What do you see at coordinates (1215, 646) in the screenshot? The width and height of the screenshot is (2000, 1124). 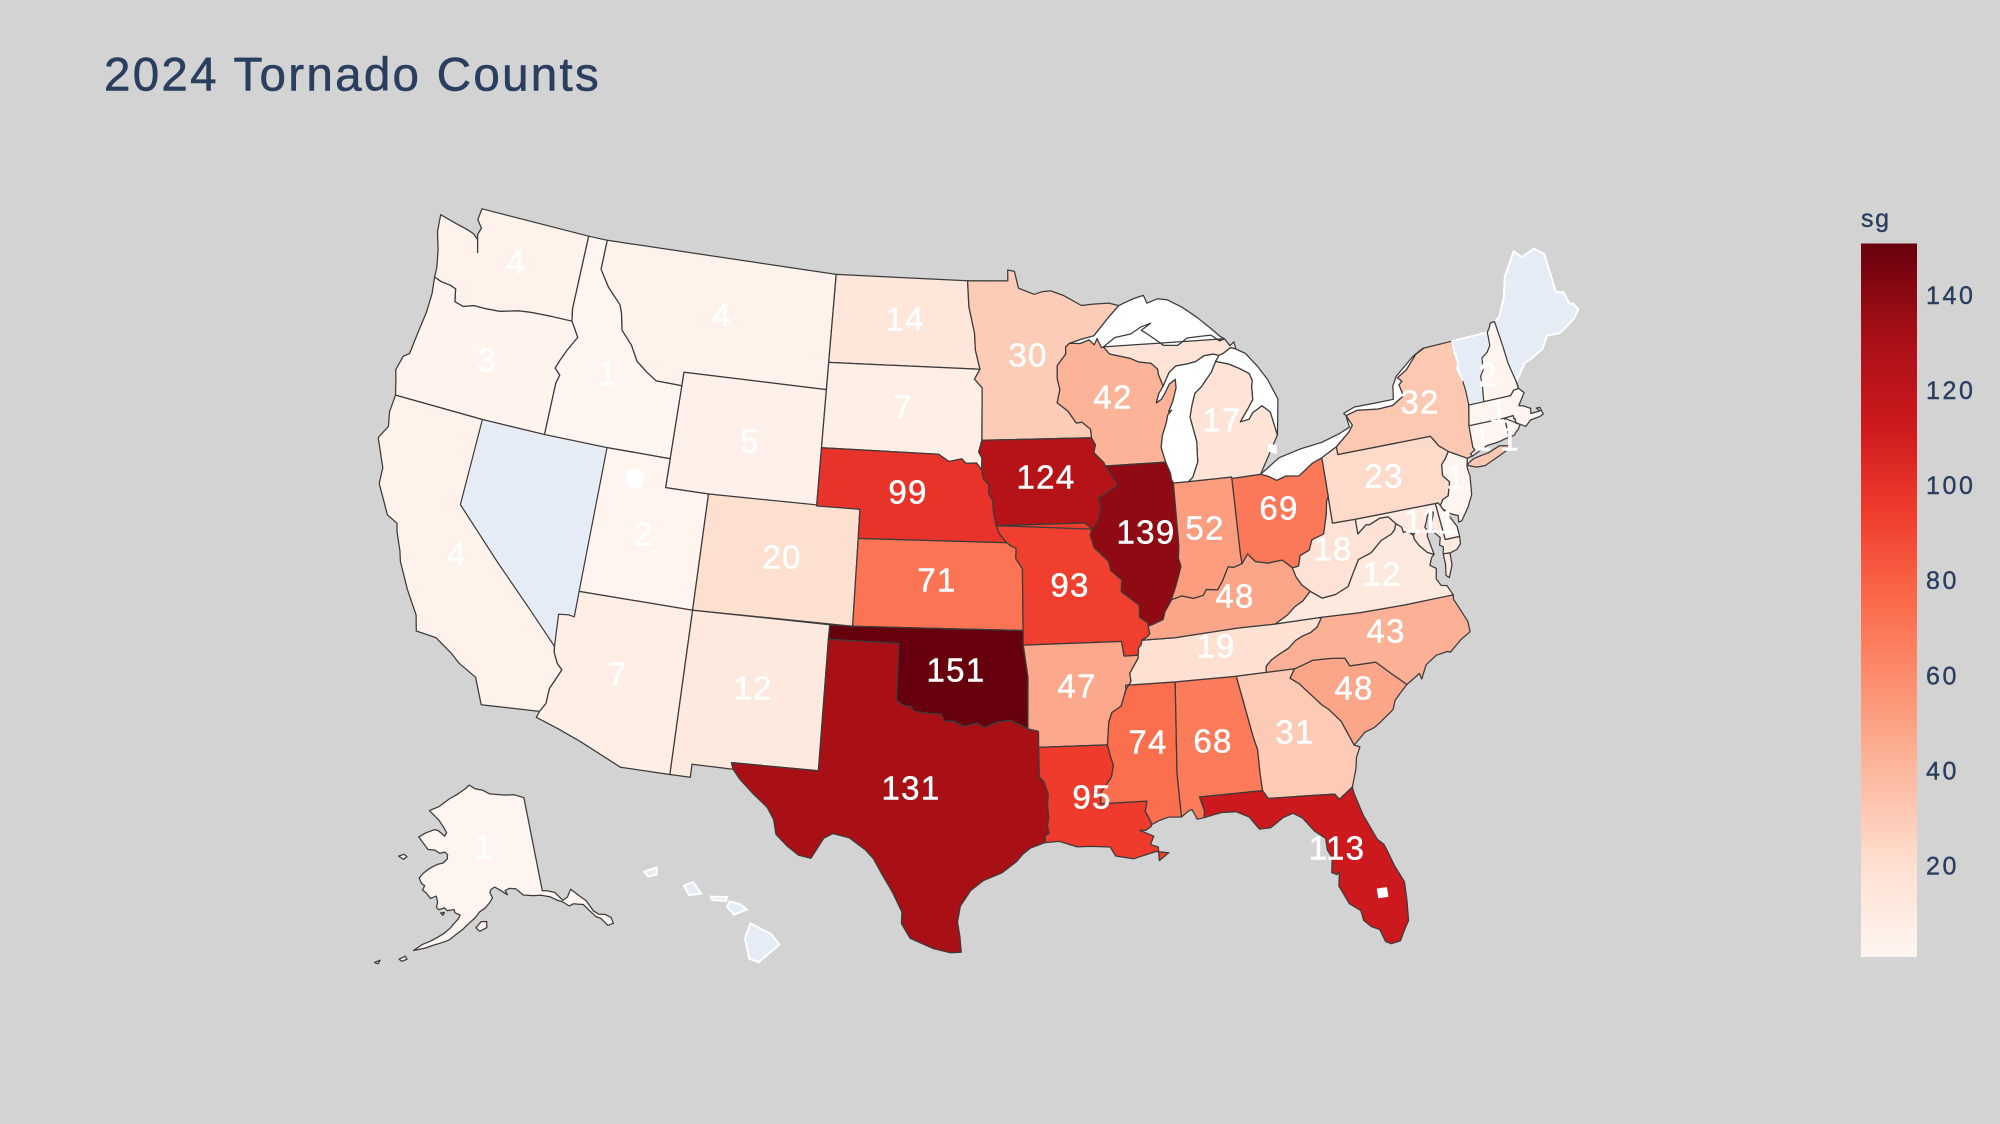 I see `svg-text: 19` at bounding box center [1215, 646].